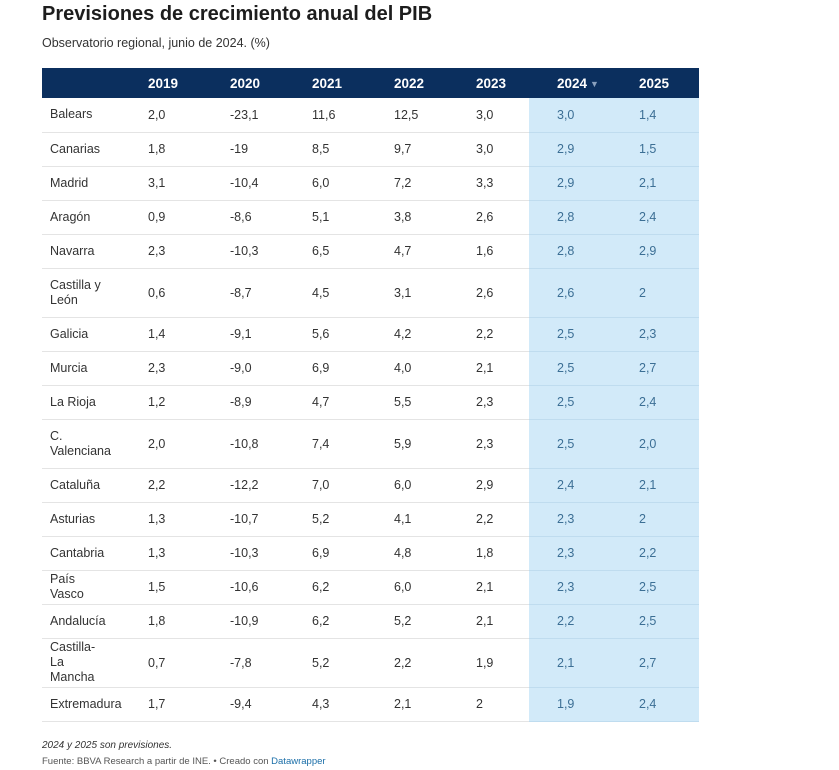 The width and height of the screenshot is (839, 770). Describe the element at coordinates (243, 402) in the screenshot. I see `value-cell-2020: -8,9` at that location.